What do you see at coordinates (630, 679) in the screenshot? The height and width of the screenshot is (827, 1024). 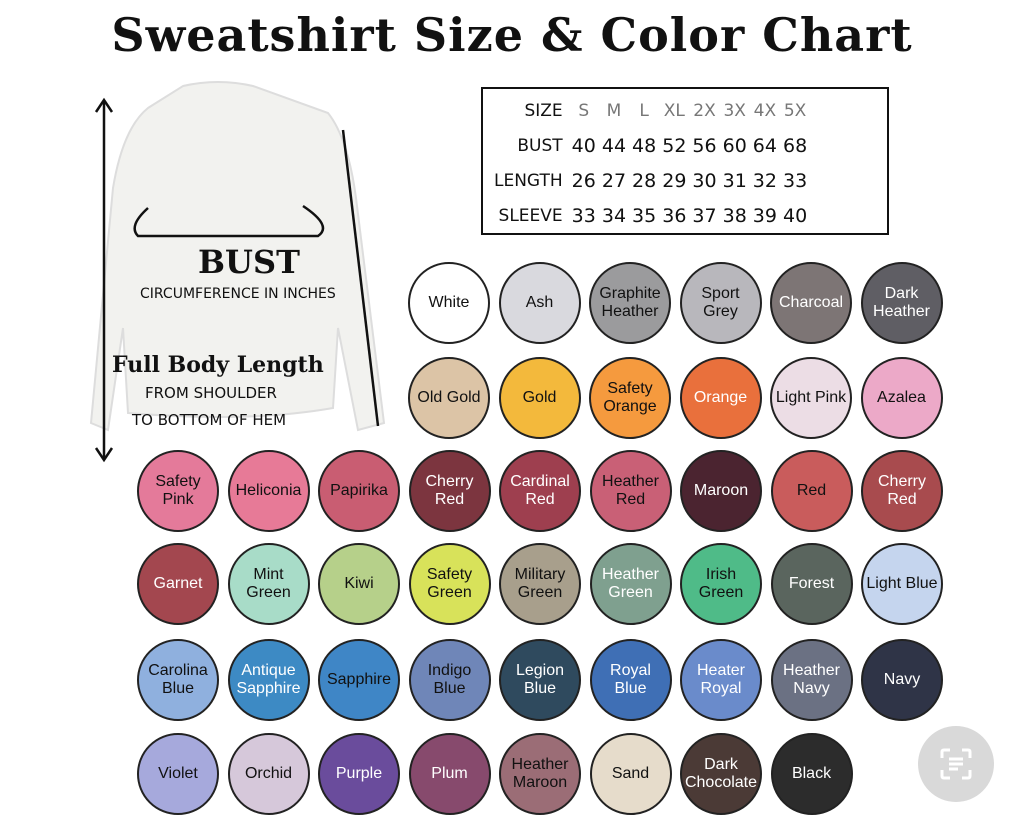 I see `color-name: Royal Blue` at bounding box center [630, 679].